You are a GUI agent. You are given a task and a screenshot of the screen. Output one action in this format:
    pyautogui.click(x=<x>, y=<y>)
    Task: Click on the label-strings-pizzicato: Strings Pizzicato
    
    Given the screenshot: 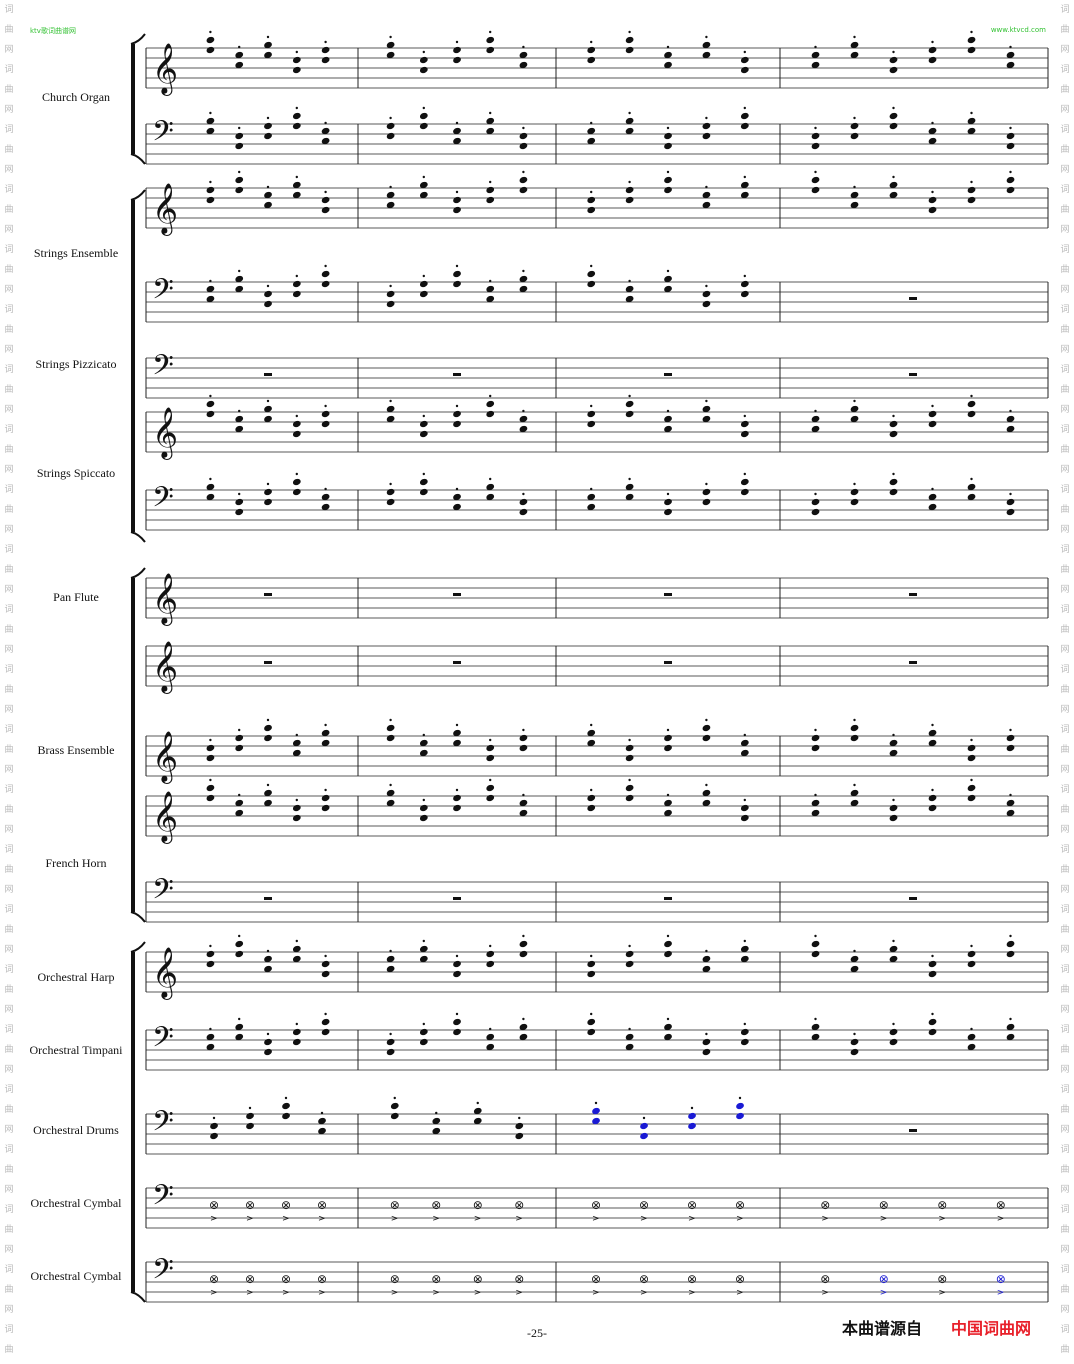 What is the action you would take?
    pyautogui.click(x=76, y=364)
    